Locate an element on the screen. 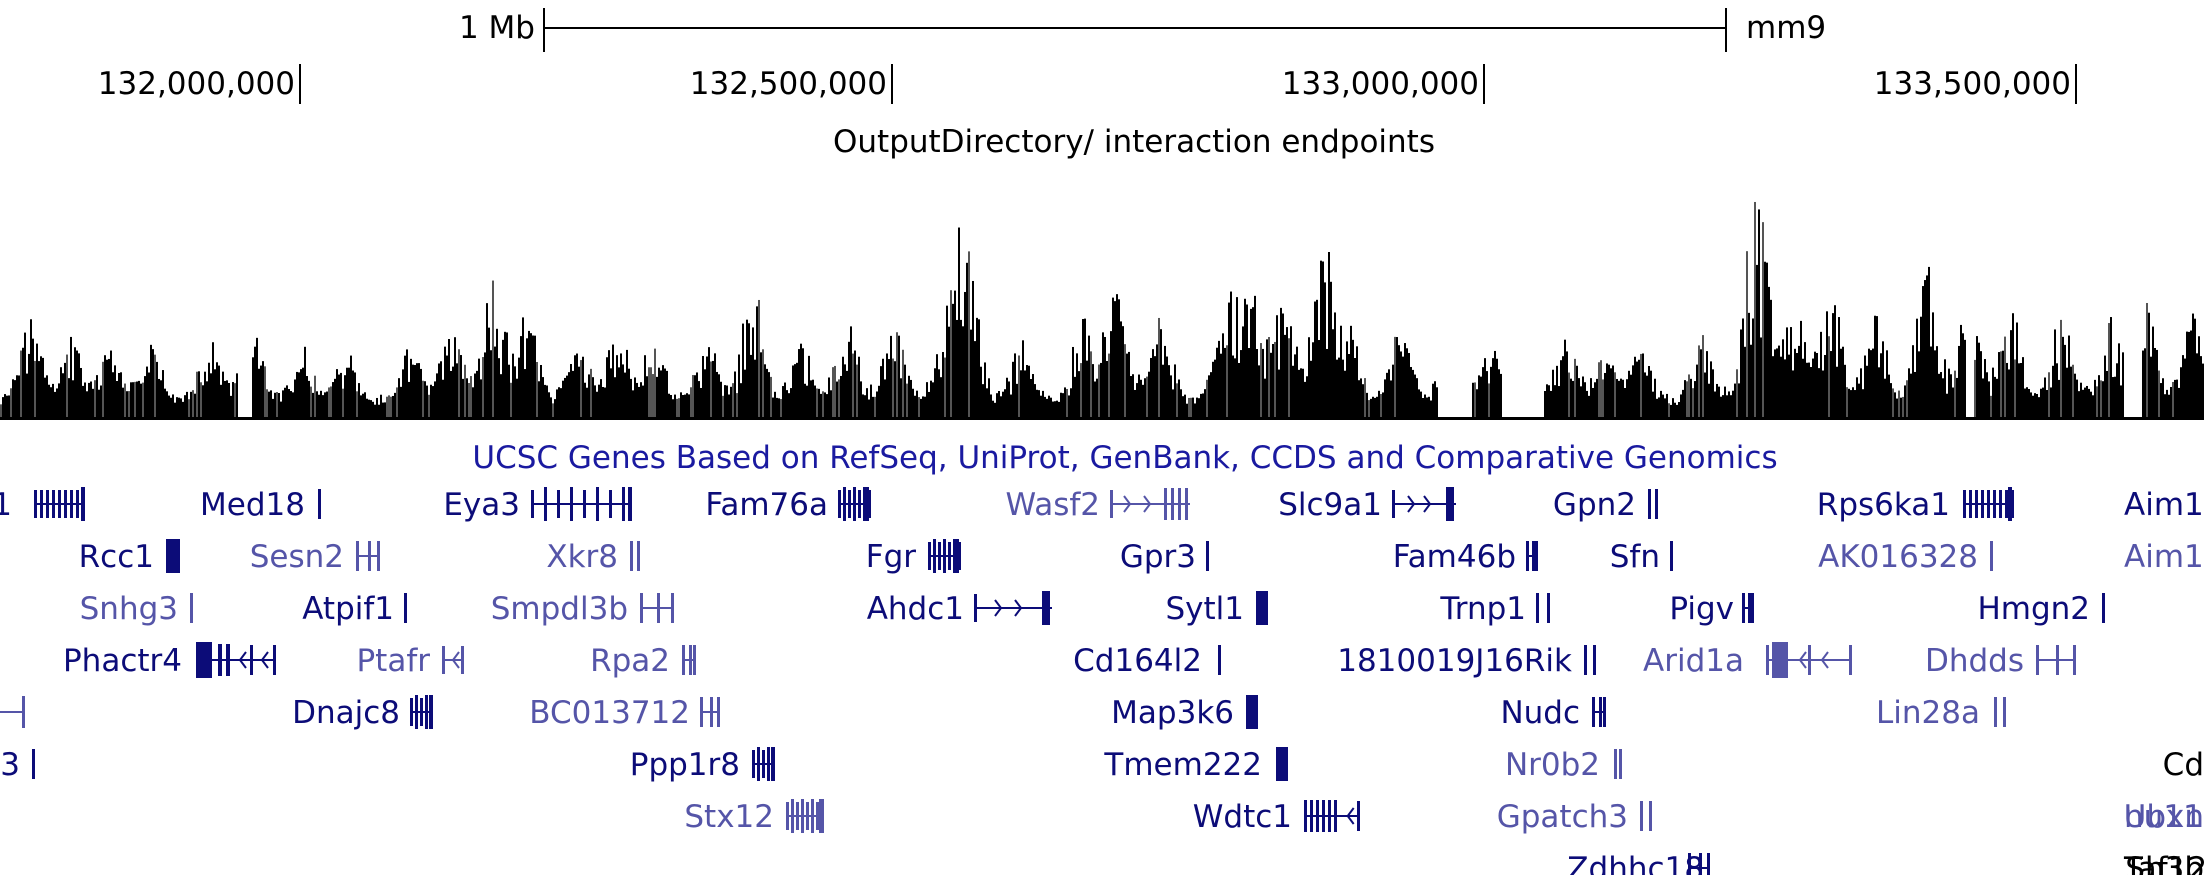 The image size is (2204, 875). gene-label: Fgr is located at coordinates (891, 557).